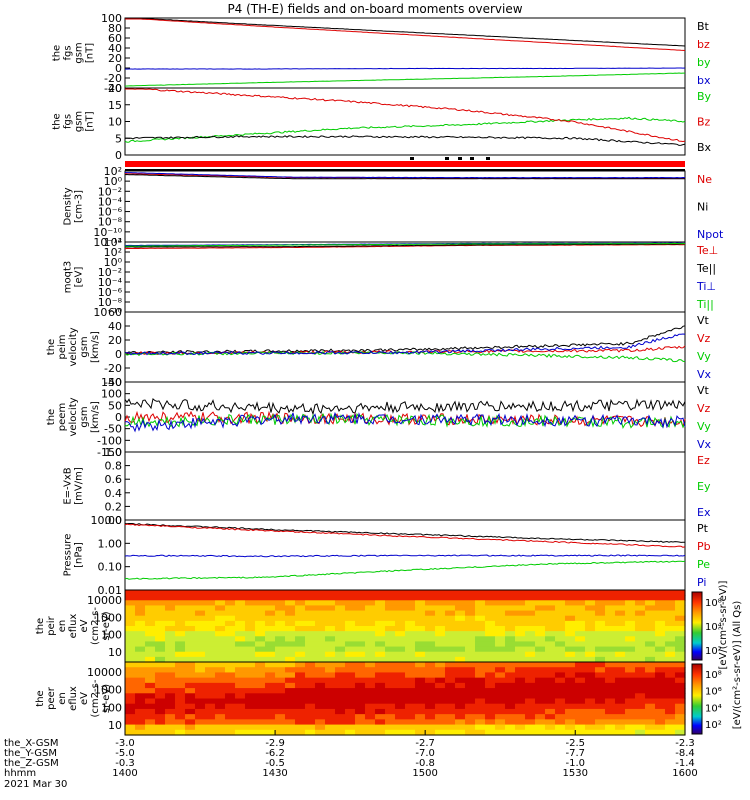 The width and height of the screenshot is (750, 800). I want to click on series-line-npot, so click(405, 175).